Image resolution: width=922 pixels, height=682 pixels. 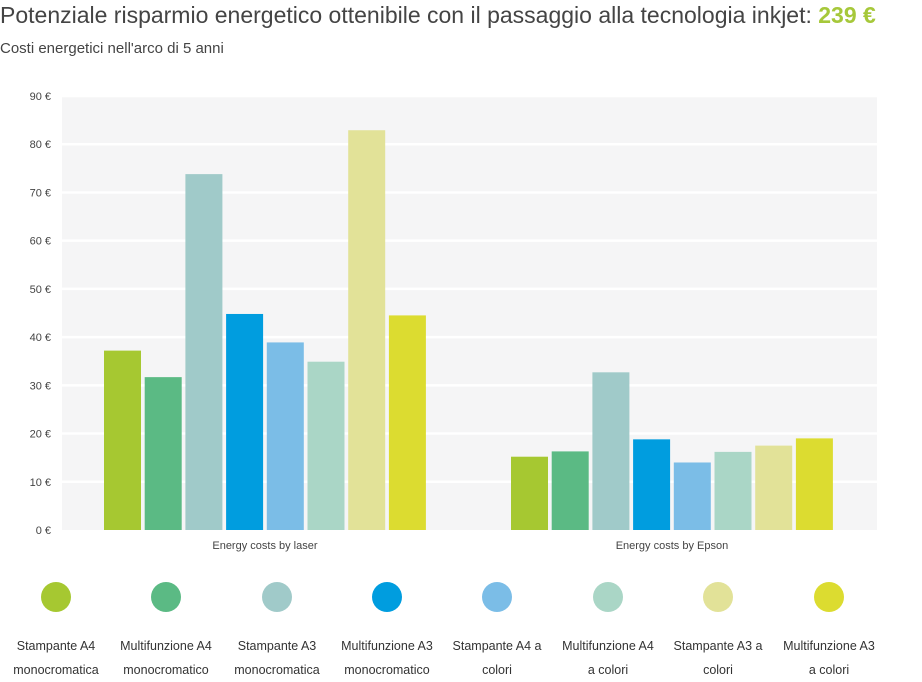 I want to click on legend-label-line: Stampante A3 a, so click(x=718, y=646).